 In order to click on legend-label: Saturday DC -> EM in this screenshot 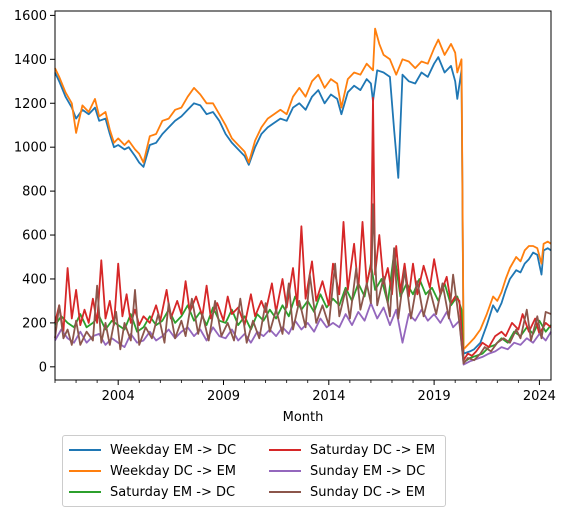, I will do `click(373, 450)`.